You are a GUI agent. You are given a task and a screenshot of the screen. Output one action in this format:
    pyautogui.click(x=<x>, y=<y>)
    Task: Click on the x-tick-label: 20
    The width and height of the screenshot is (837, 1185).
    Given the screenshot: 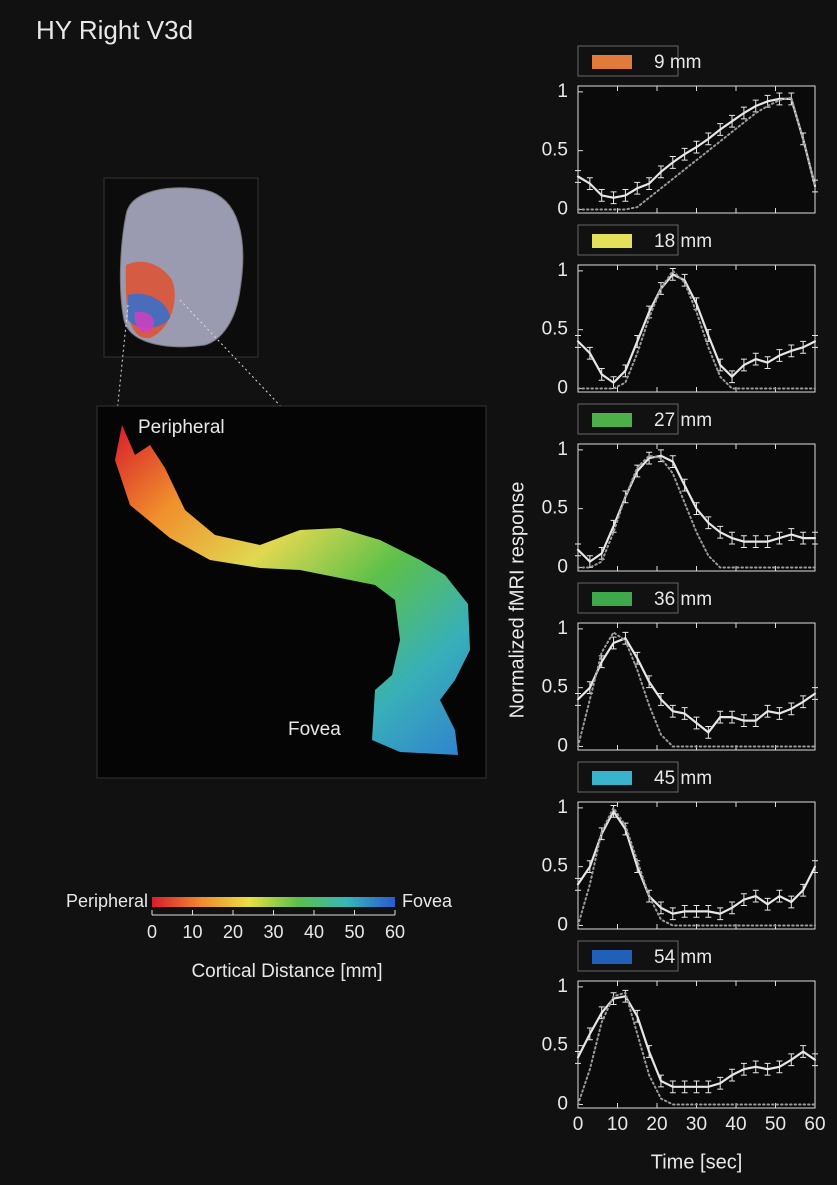 What is the action you would take?
    pyautogui.click(x=656, y=1124)
    